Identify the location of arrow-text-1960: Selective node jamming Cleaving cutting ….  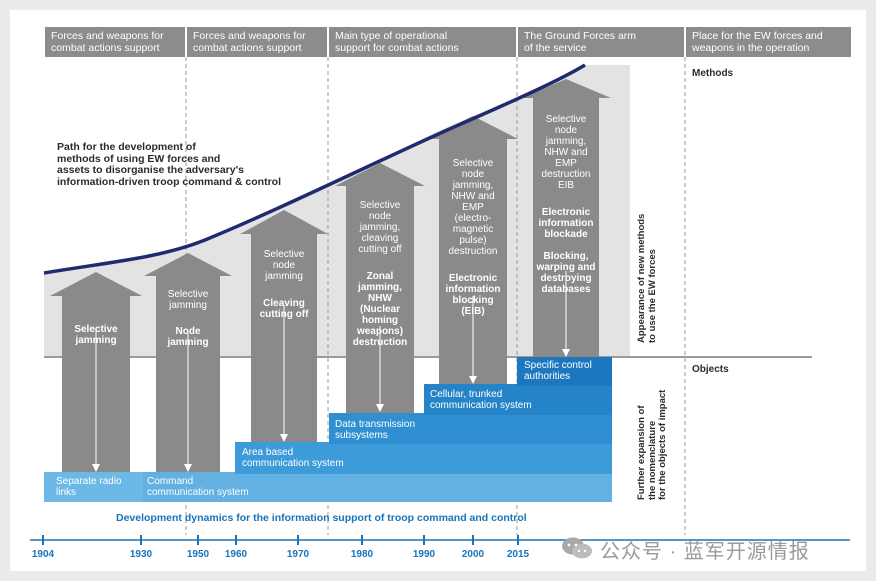
(284, 279).